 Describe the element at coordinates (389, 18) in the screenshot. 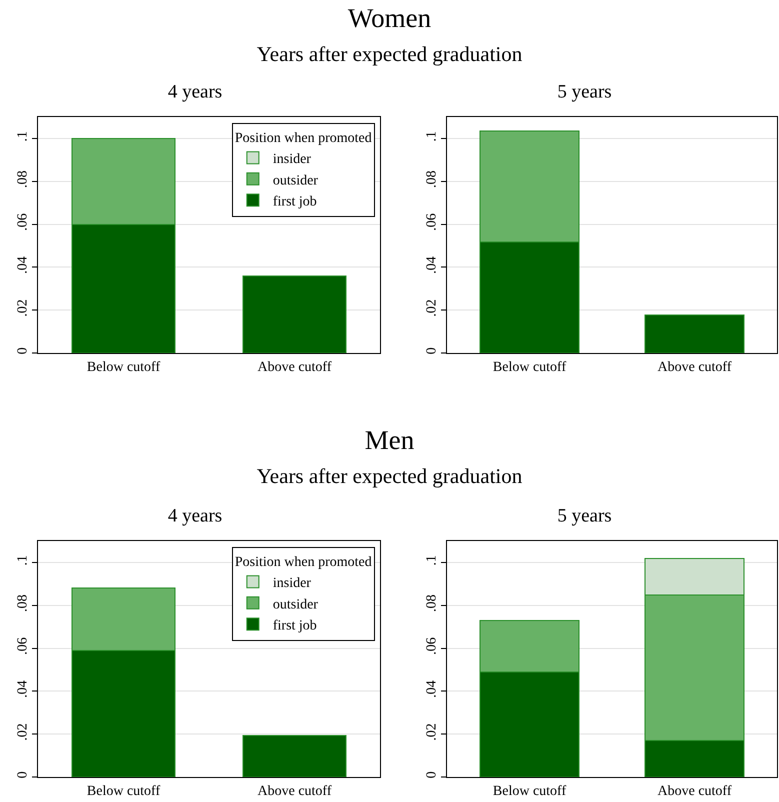

I see `text: Women` at that location.